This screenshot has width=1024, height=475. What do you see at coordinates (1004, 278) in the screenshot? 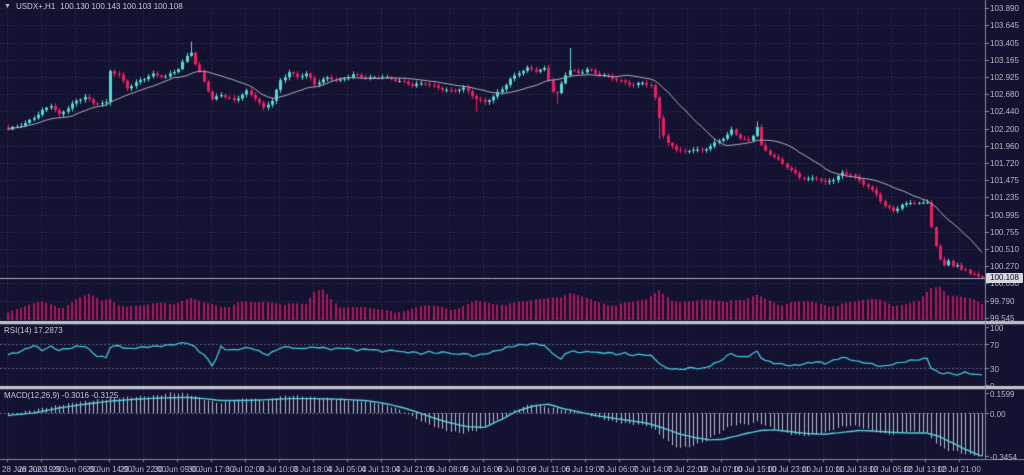
I see `current-price-tag: 100.108` at bounding box center [1004, 278].